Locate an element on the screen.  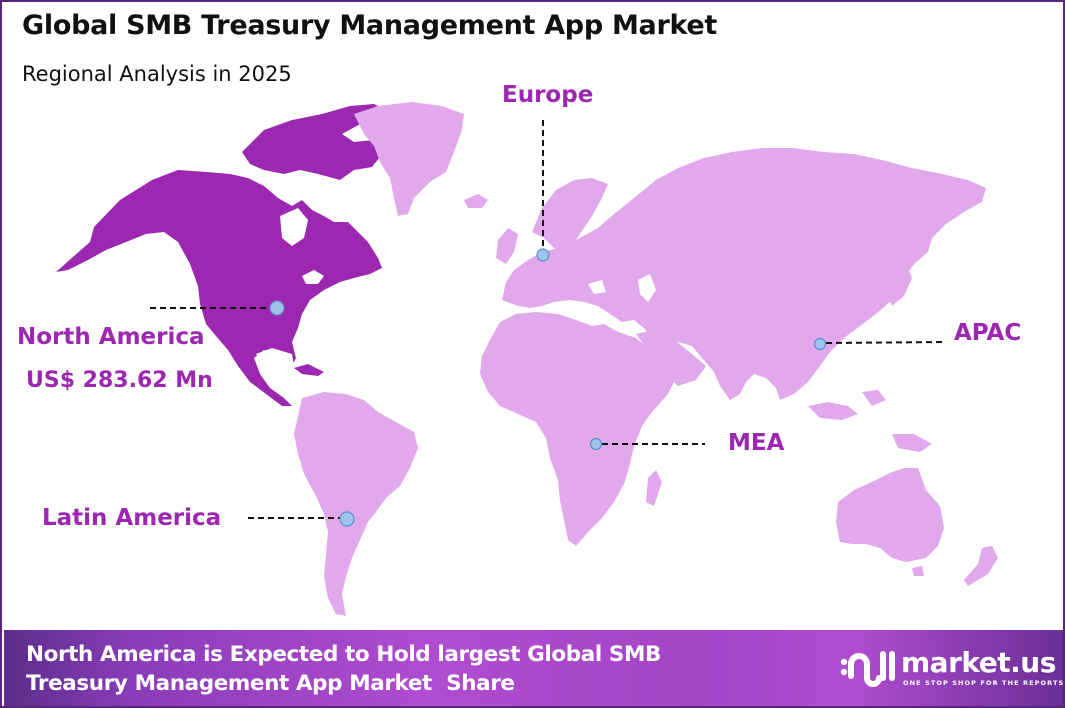
marker-north-america is located at coordinates (277, 308).